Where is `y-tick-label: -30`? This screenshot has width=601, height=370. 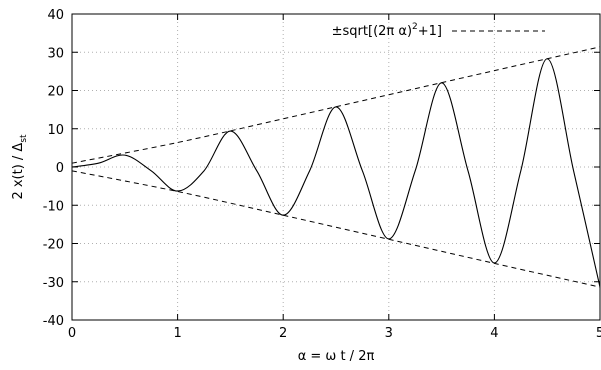
y-tick-label: -30 is located at coordinates (53, 283).